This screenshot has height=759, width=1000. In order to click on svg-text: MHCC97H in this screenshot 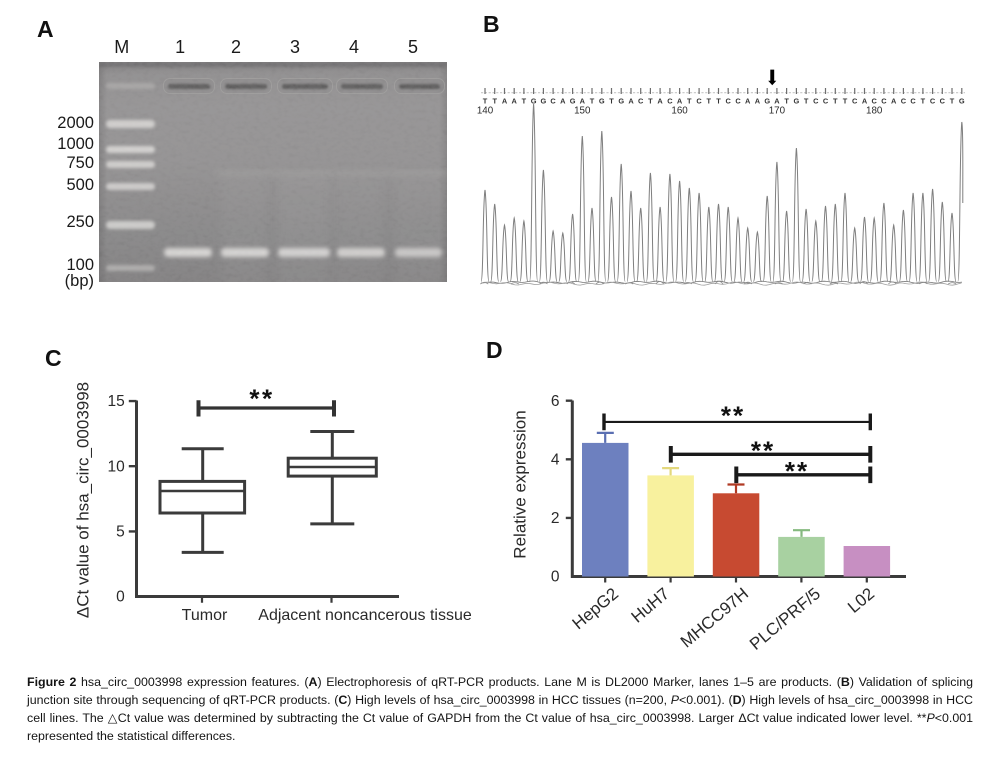, I will do `click(714, 617)`.